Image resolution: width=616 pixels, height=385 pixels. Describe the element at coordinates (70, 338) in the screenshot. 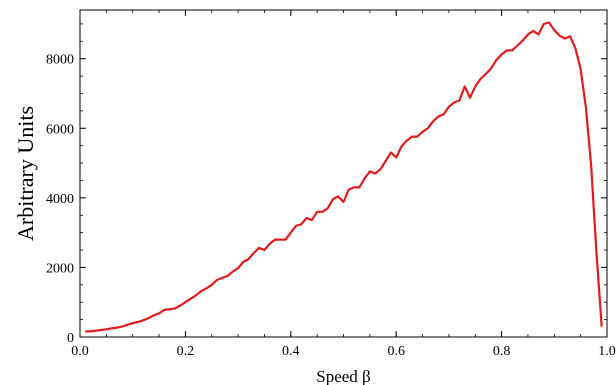

I see `y-tick-label: 0` at that location.